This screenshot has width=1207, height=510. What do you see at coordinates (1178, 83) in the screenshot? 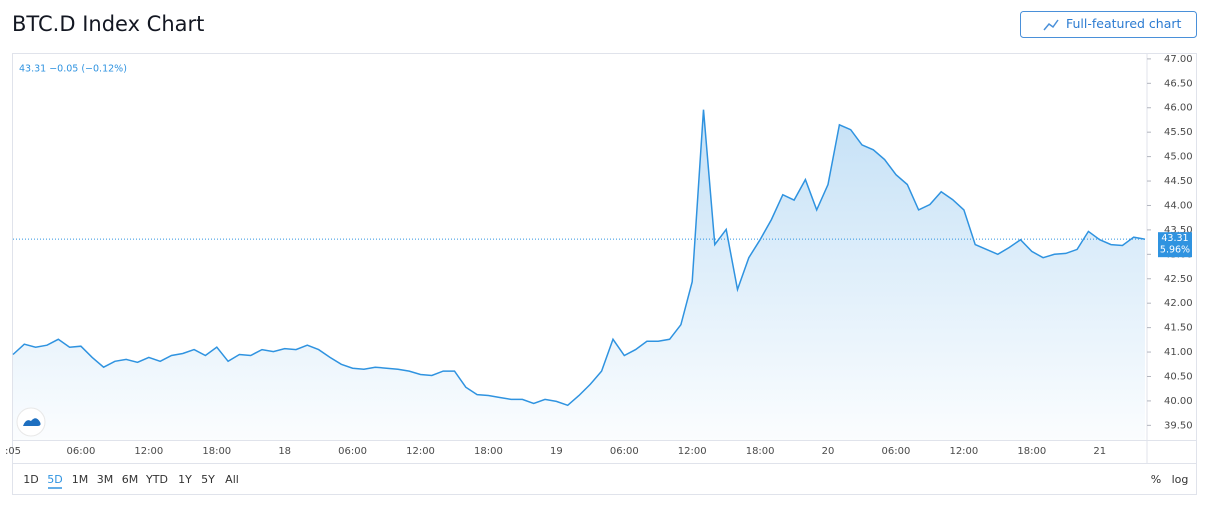
I see `y-tick-label: 46.50` at bounding box center [1178, 83].